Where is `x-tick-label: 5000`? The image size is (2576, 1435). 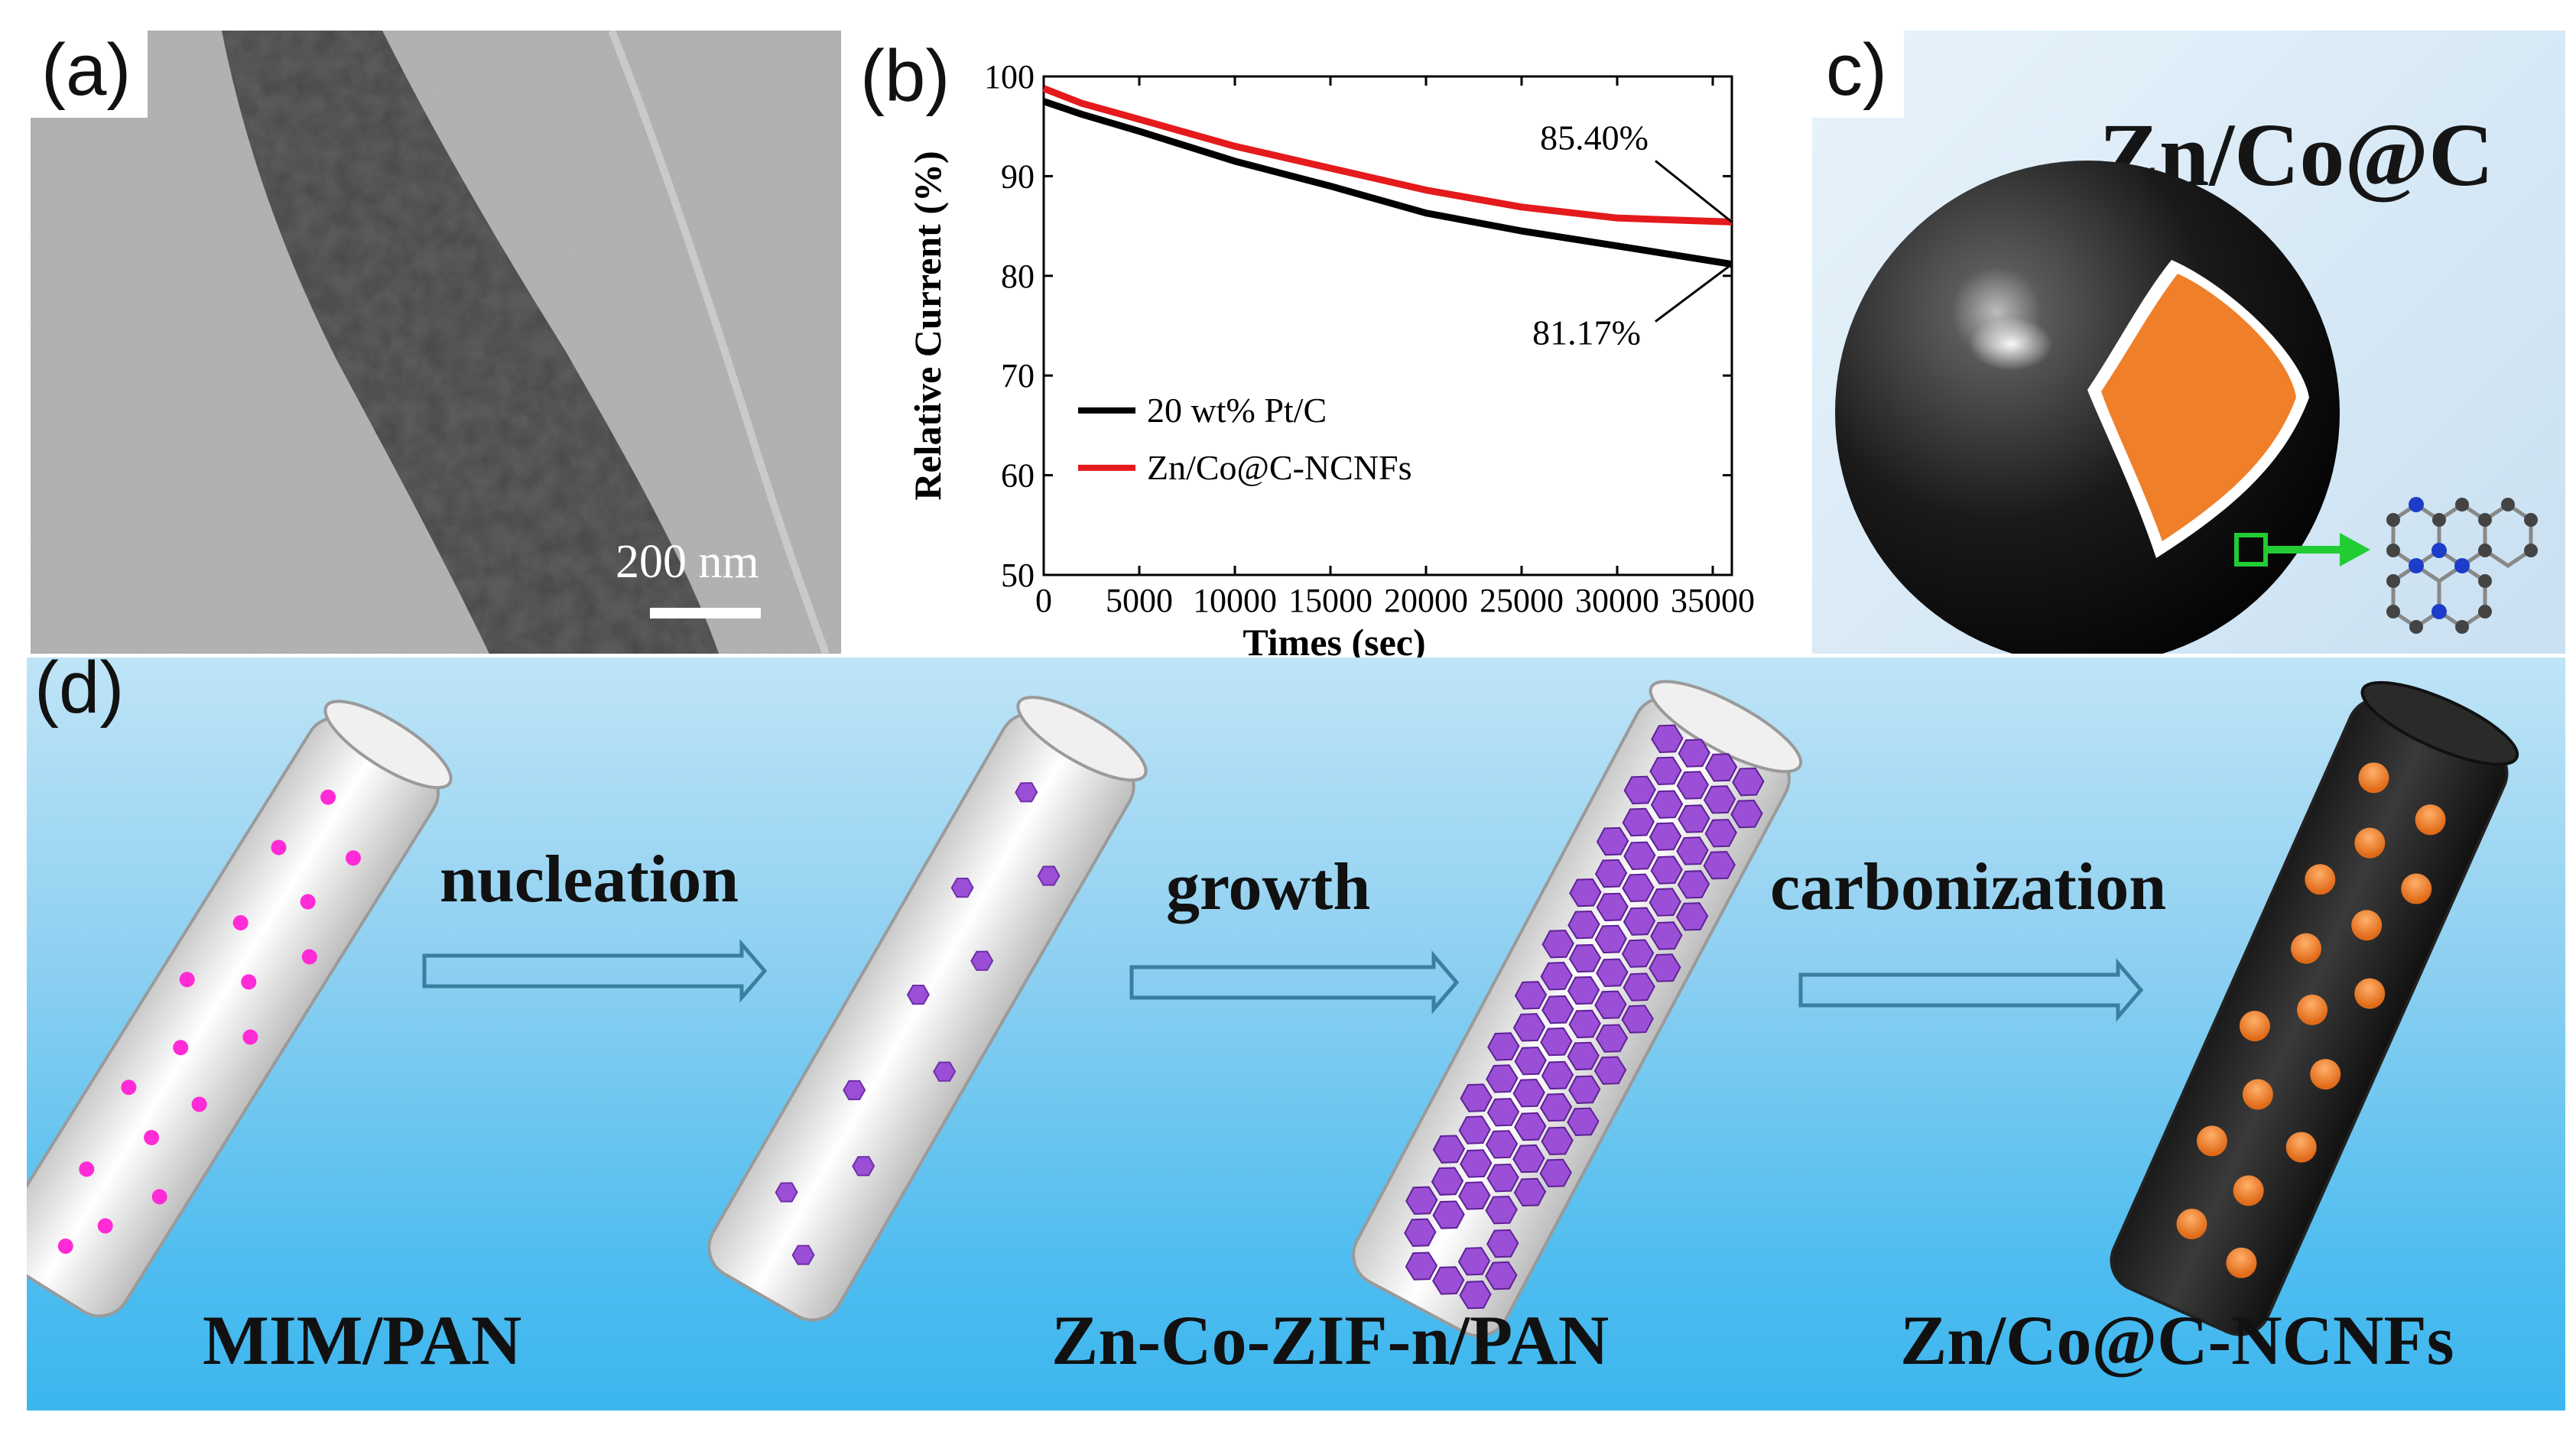
x-tick-label: 5000 is located at coordinates (1140, 600).